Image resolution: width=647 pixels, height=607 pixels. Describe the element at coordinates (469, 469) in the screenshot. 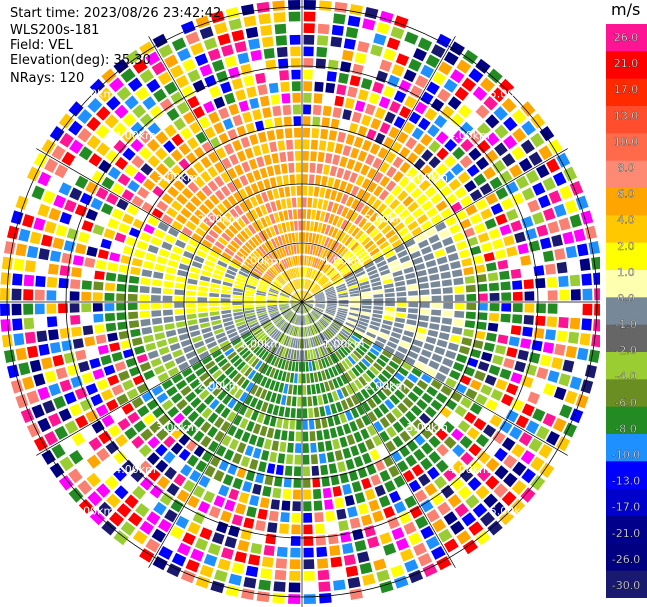

I see `range-ring-label: 4.00km` at that location.